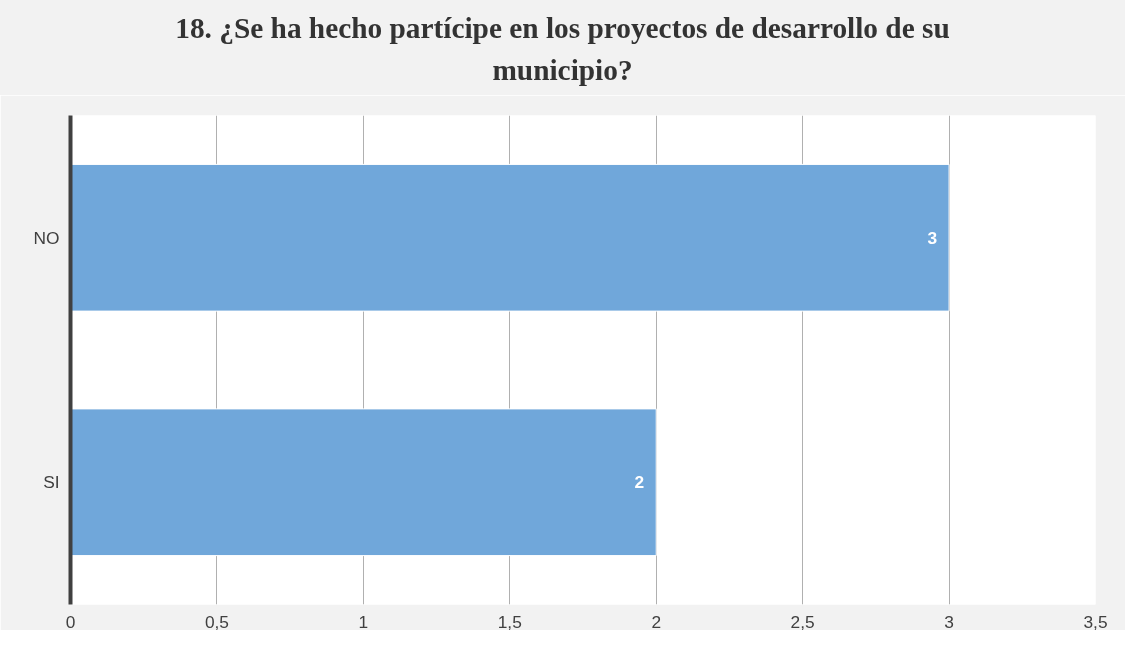  I want to click on y-tick-label: SI, so click(51, 482).